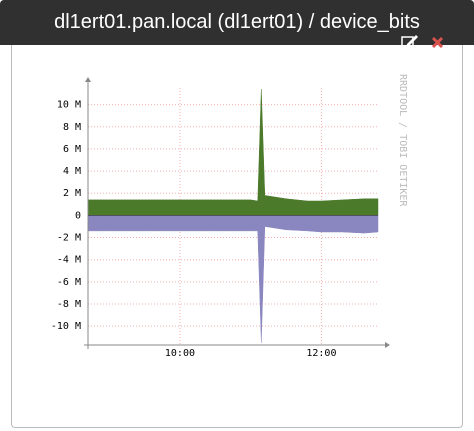 Image resolution: width=474 pixels, height=431 pixels. What do you see at coordinates (66, 326) in the screenshot?
I see `y-tick-label: -10 M` at bounding box center [66, 326].